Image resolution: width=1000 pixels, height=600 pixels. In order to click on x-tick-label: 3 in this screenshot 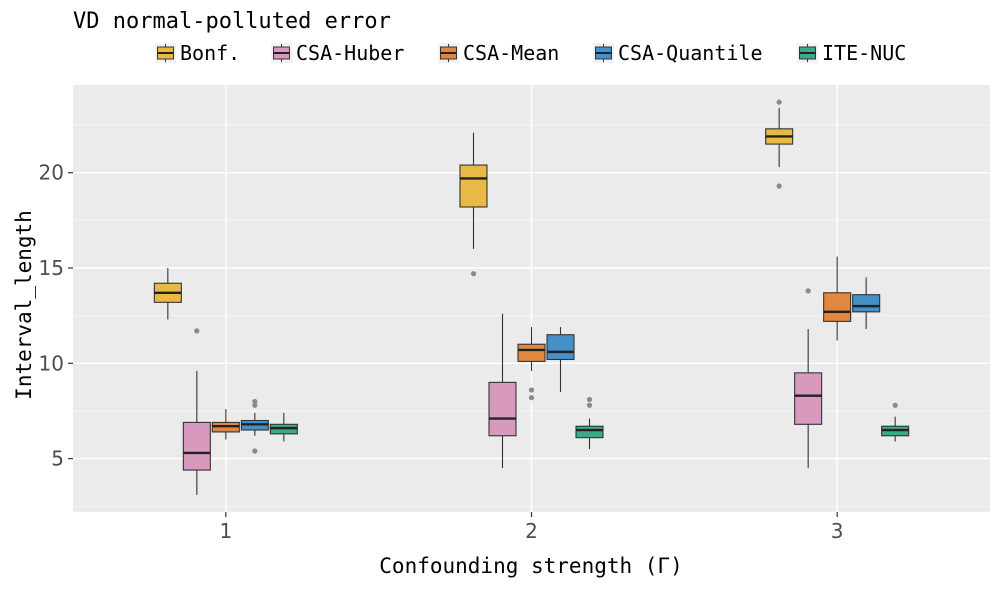, I will do `click(837, 531)`.